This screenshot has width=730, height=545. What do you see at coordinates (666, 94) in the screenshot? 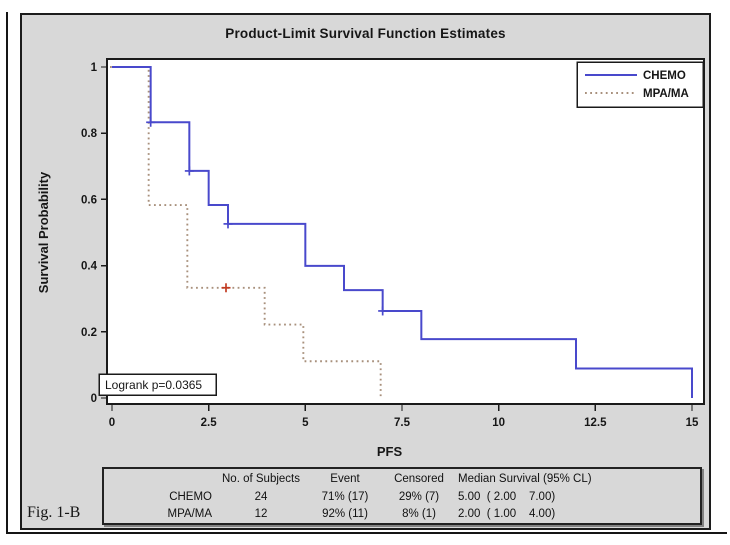
I see `legend-label-MPA-MA: MPA/MA` at bounding box center [666, 94].